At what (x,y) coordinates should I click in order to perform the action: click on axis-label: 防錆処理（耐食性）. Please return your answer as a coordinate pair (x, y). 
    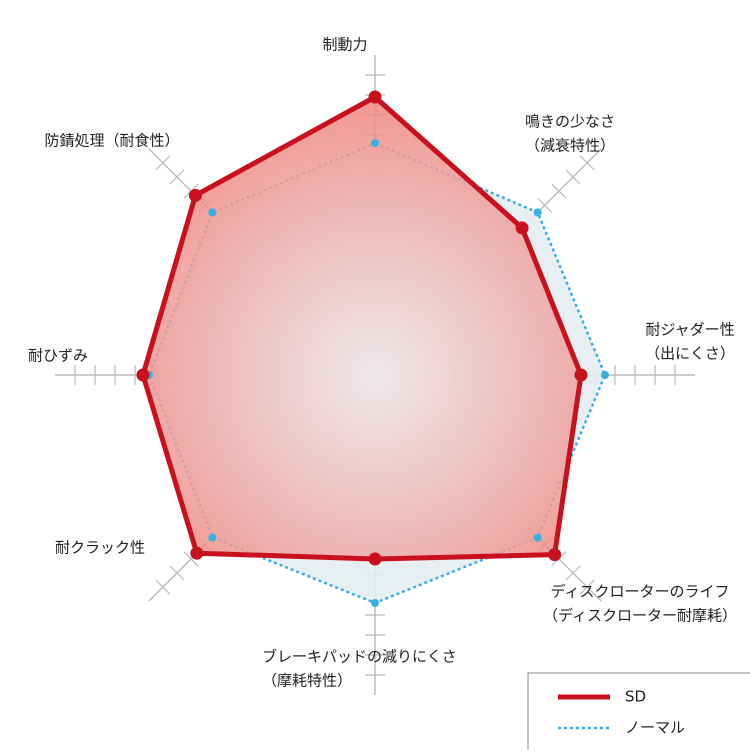
    Looking at the image, I should click on (111, 141).